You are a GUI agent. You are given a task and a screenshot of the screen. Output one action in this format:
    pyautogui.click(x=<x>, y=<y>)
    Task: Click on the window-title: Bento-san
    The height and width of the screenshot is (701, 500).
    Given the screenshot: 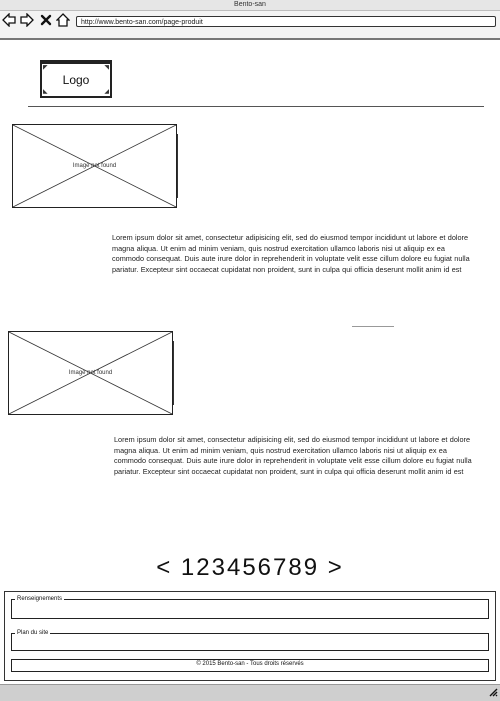 What is the action you would take?
    pyautogui.click(x=250, y=4)
    